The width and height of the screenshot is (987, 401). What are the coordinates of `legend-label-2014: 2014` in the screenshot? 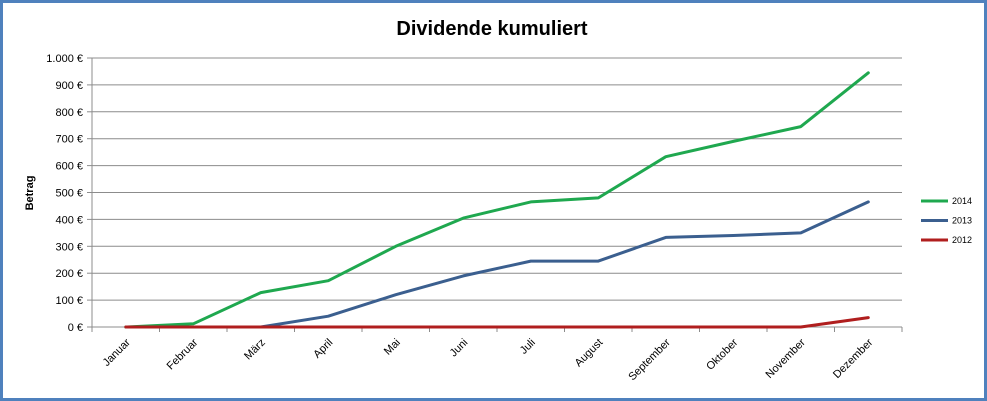 It's located at (962, 201).